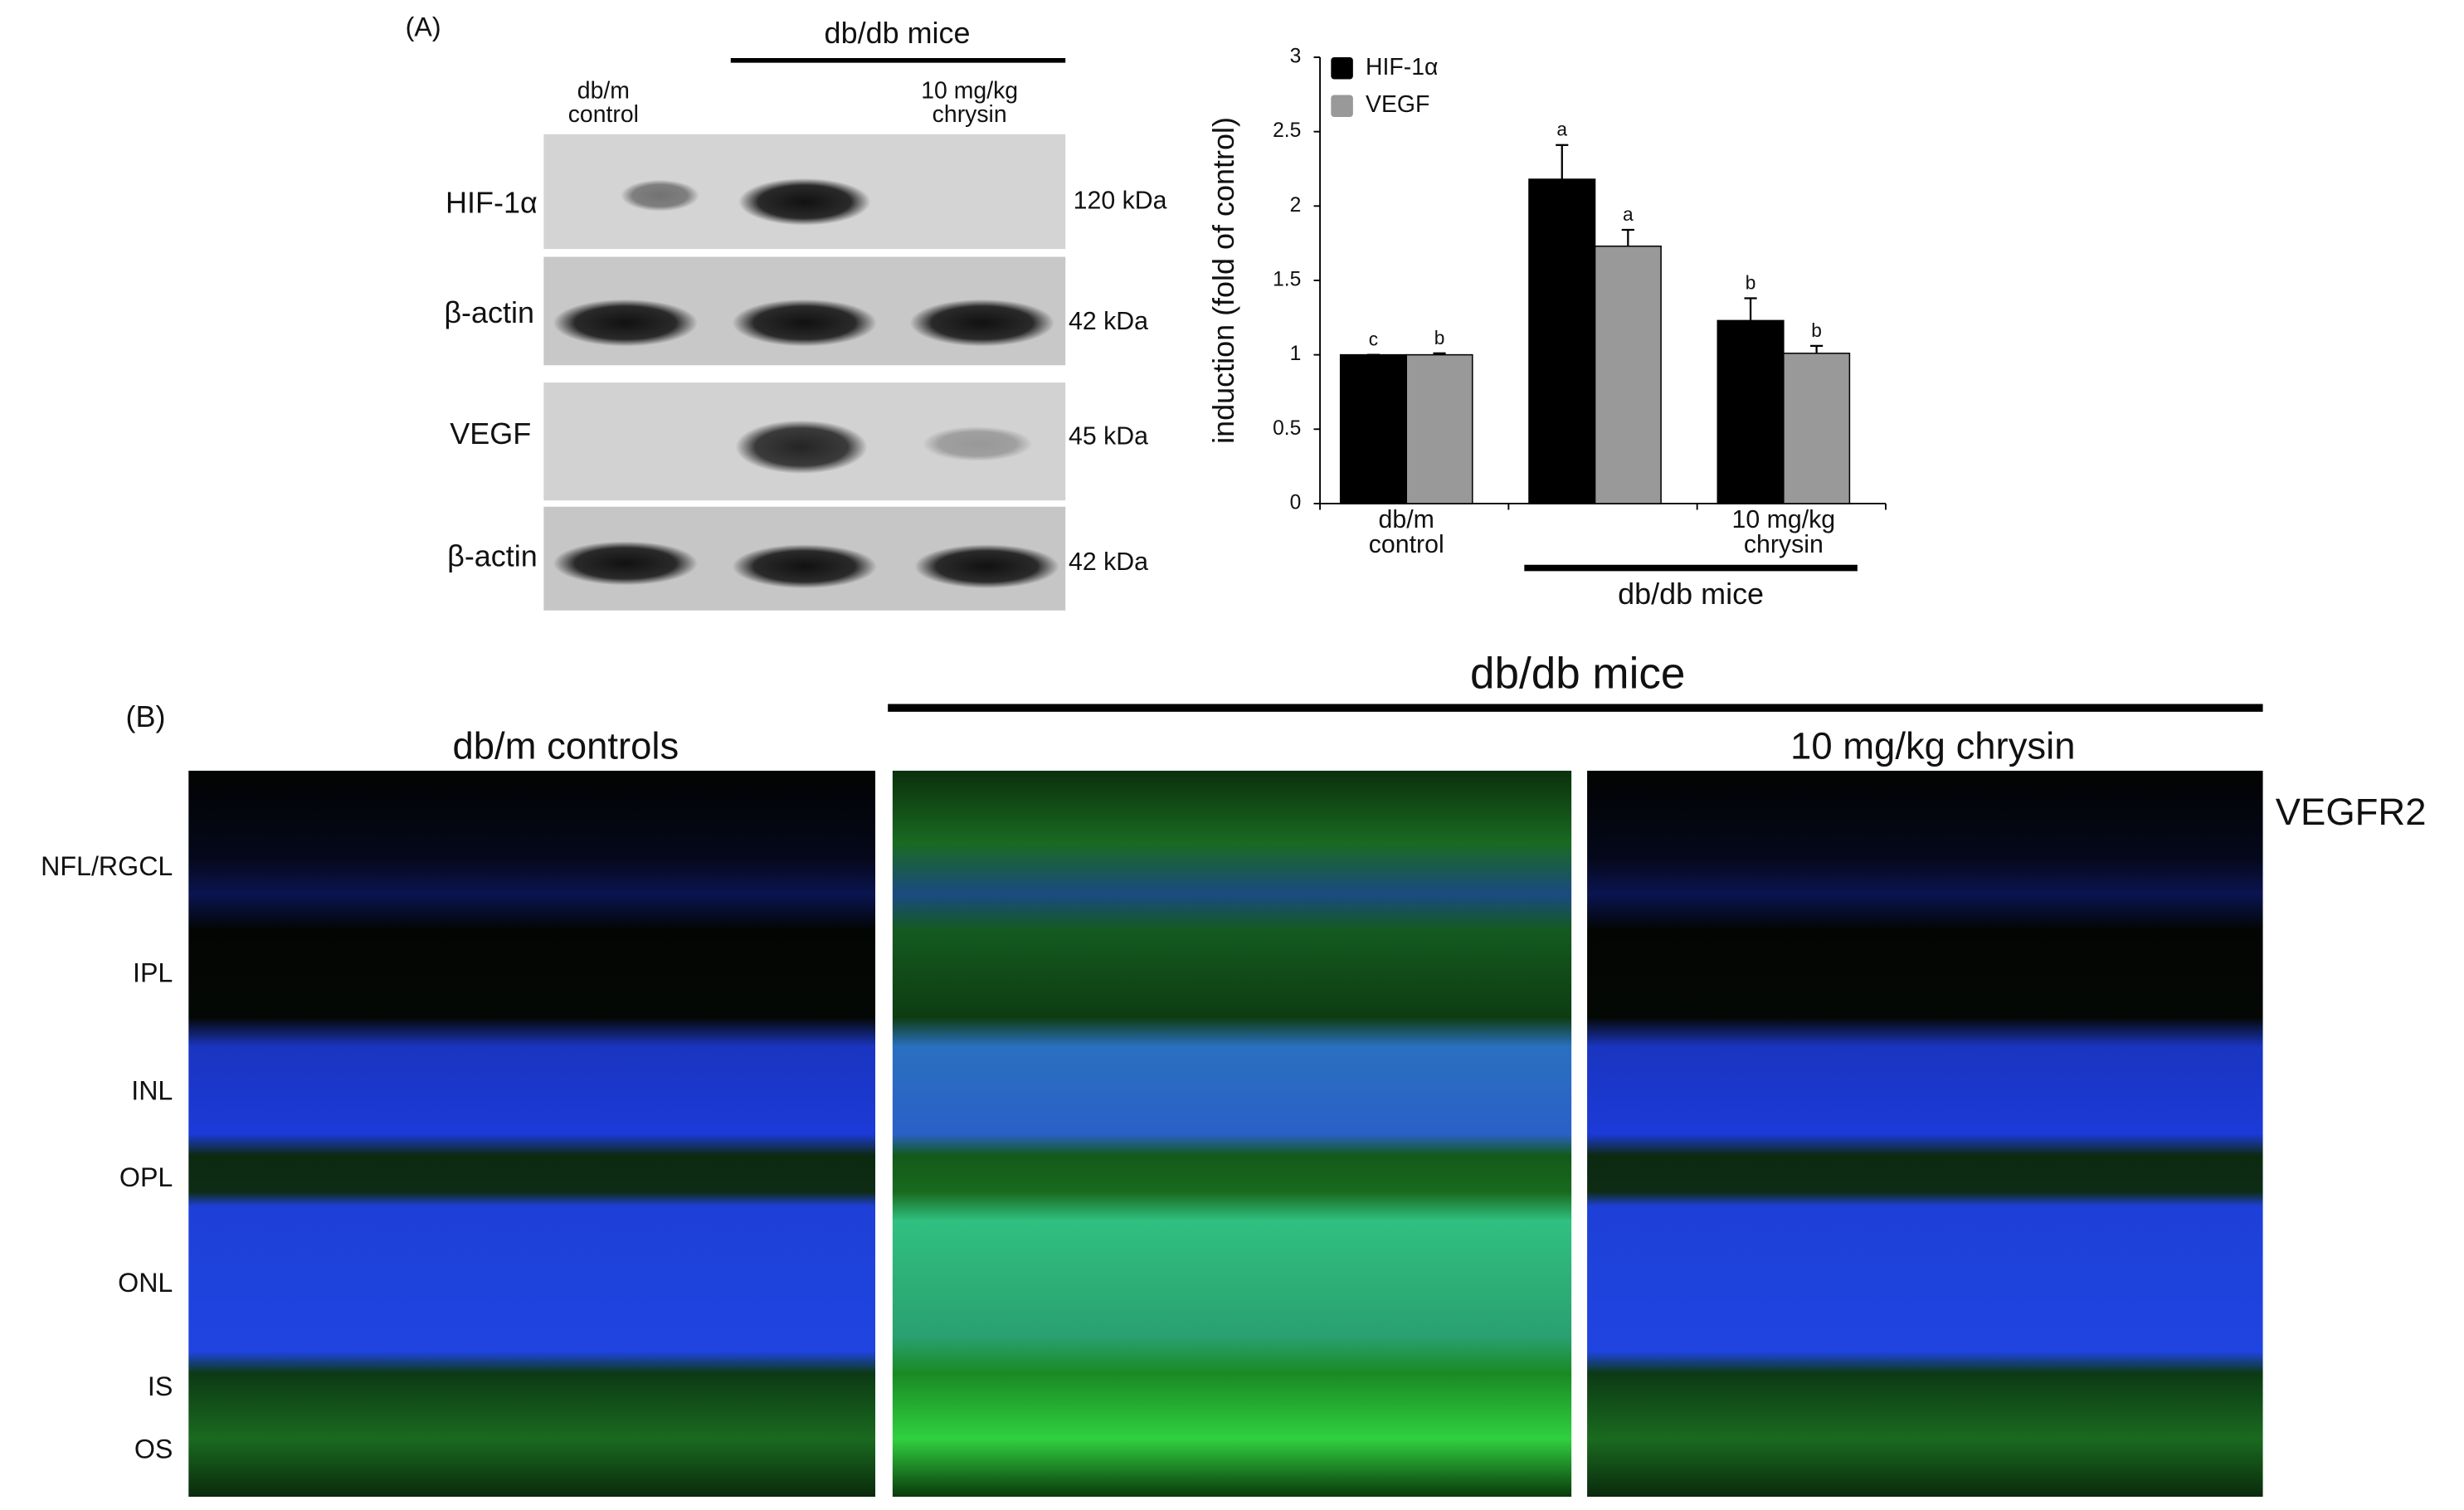  I want to click on y-axis-label: induction (fold of control), so click(1223, 280).